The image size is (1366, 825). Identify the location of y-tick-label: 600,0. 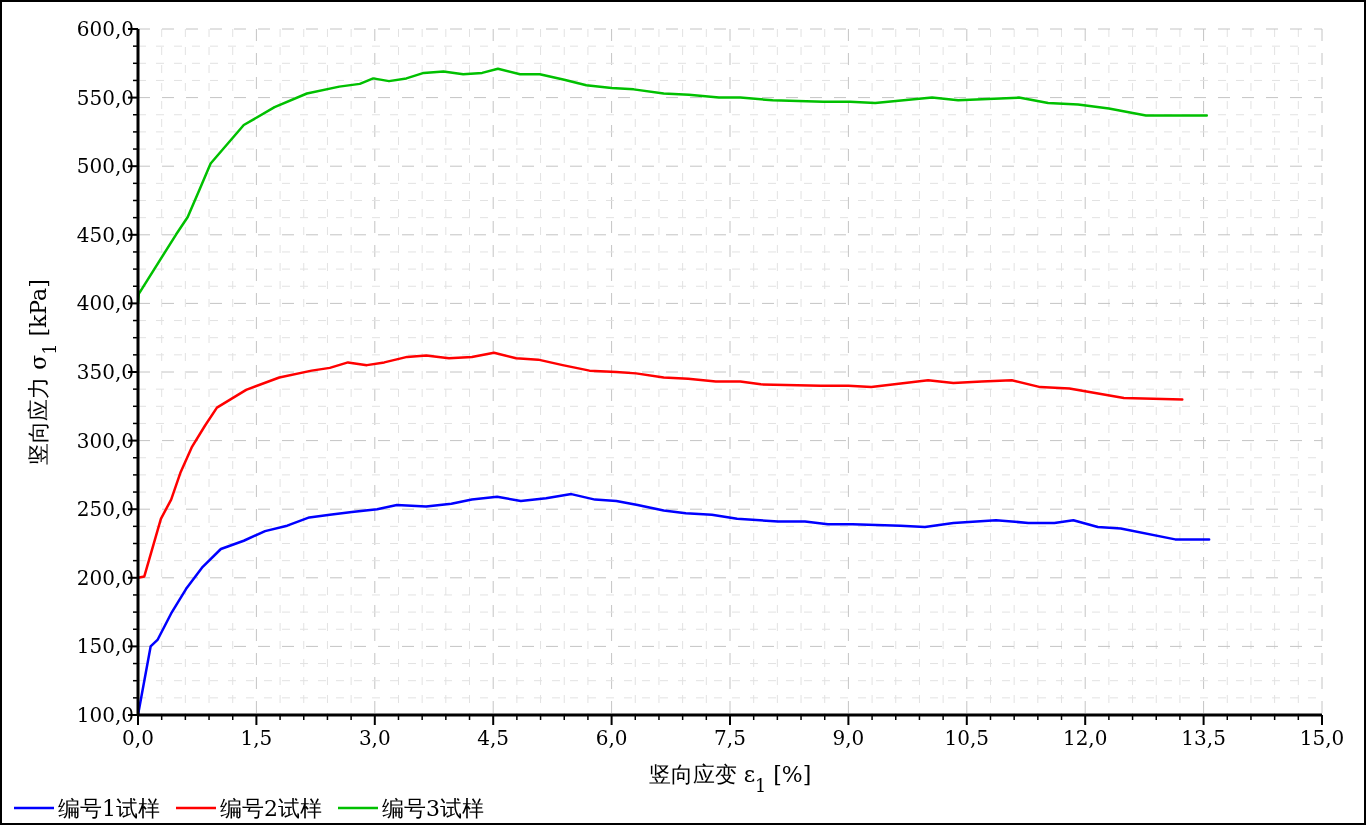
(105, 29).